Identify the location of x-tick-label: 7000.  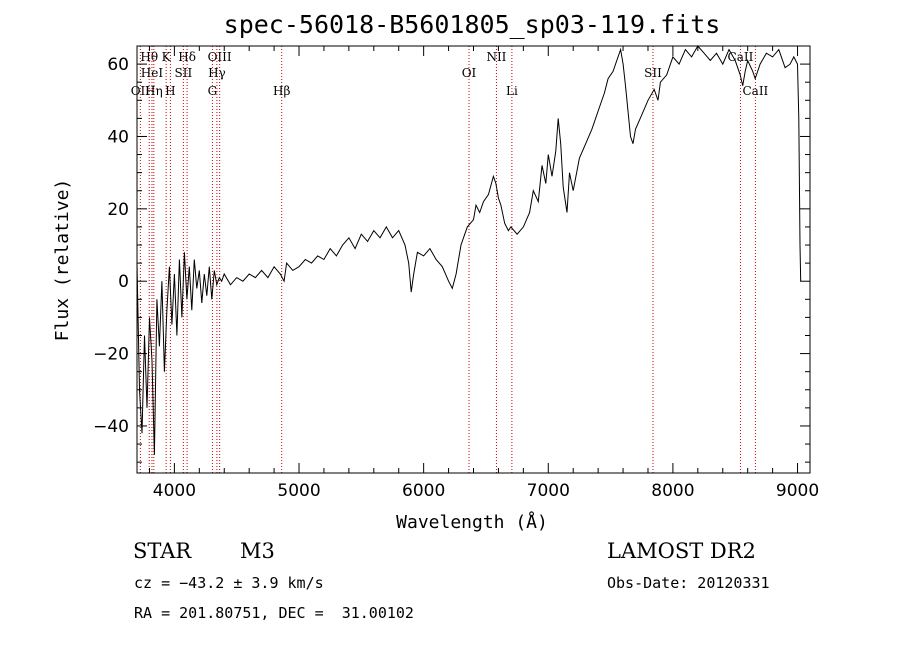
(548, 491).